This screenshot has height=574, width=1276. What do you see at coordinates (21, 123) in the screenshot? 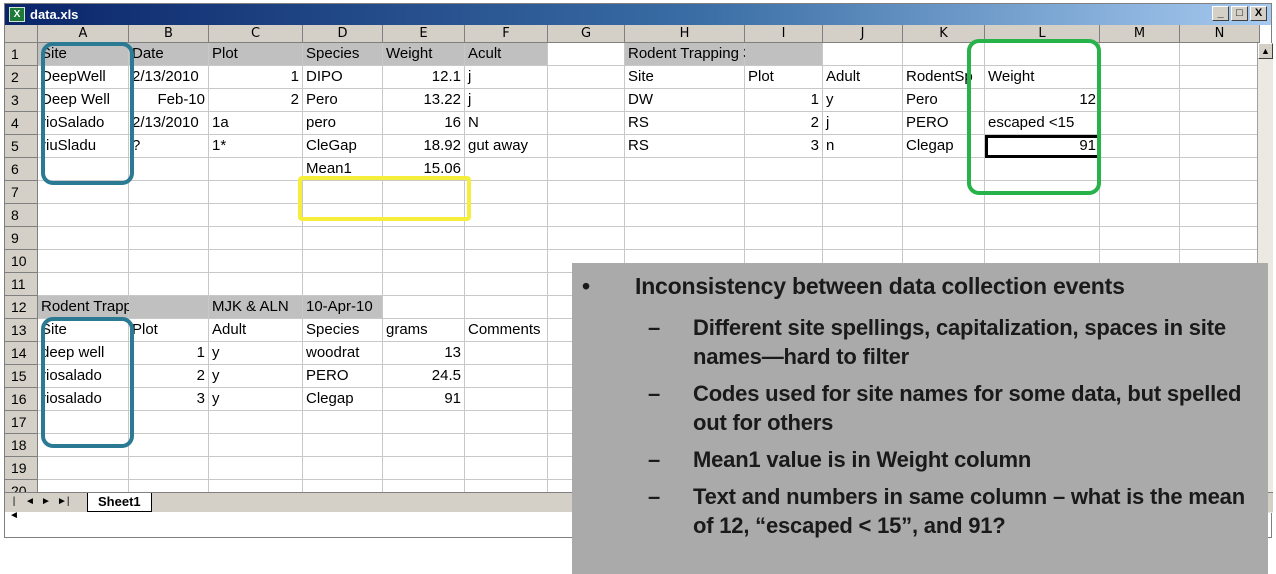
I see `row-header: 4` at bounding box center [21, 123].